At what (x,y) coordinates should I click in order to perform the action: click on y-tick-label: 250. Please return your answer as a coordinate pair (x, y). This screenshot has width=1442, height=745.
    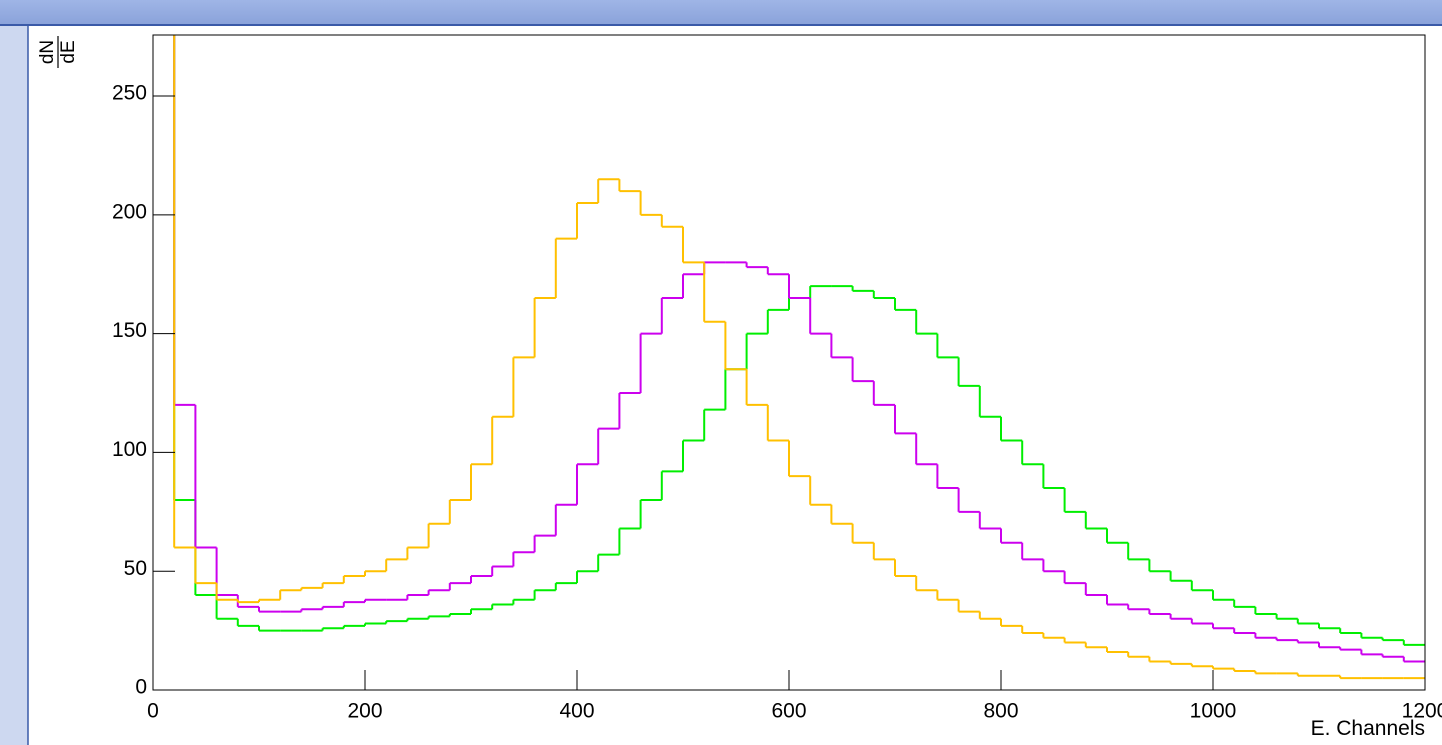
    Looking at the image, I should click on (129, 93).